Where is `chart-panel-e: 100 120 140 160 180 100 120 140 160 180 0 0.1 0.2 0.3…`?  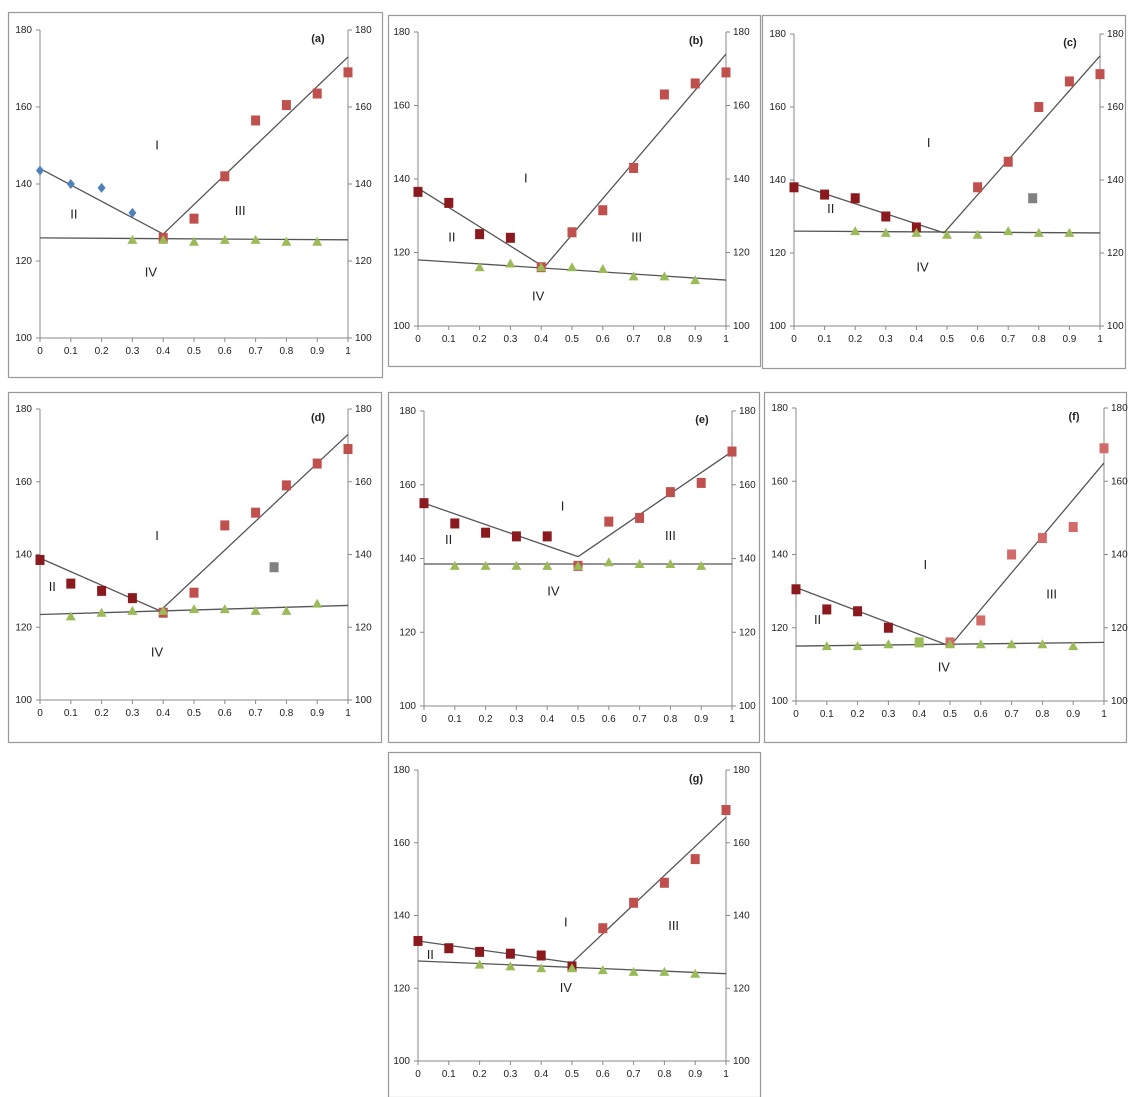 chart-panel-e: 100 120 140 160 180 100 120 140 160 180 0 0.1 0.2 0.3… is located at coordinates (574, 567).